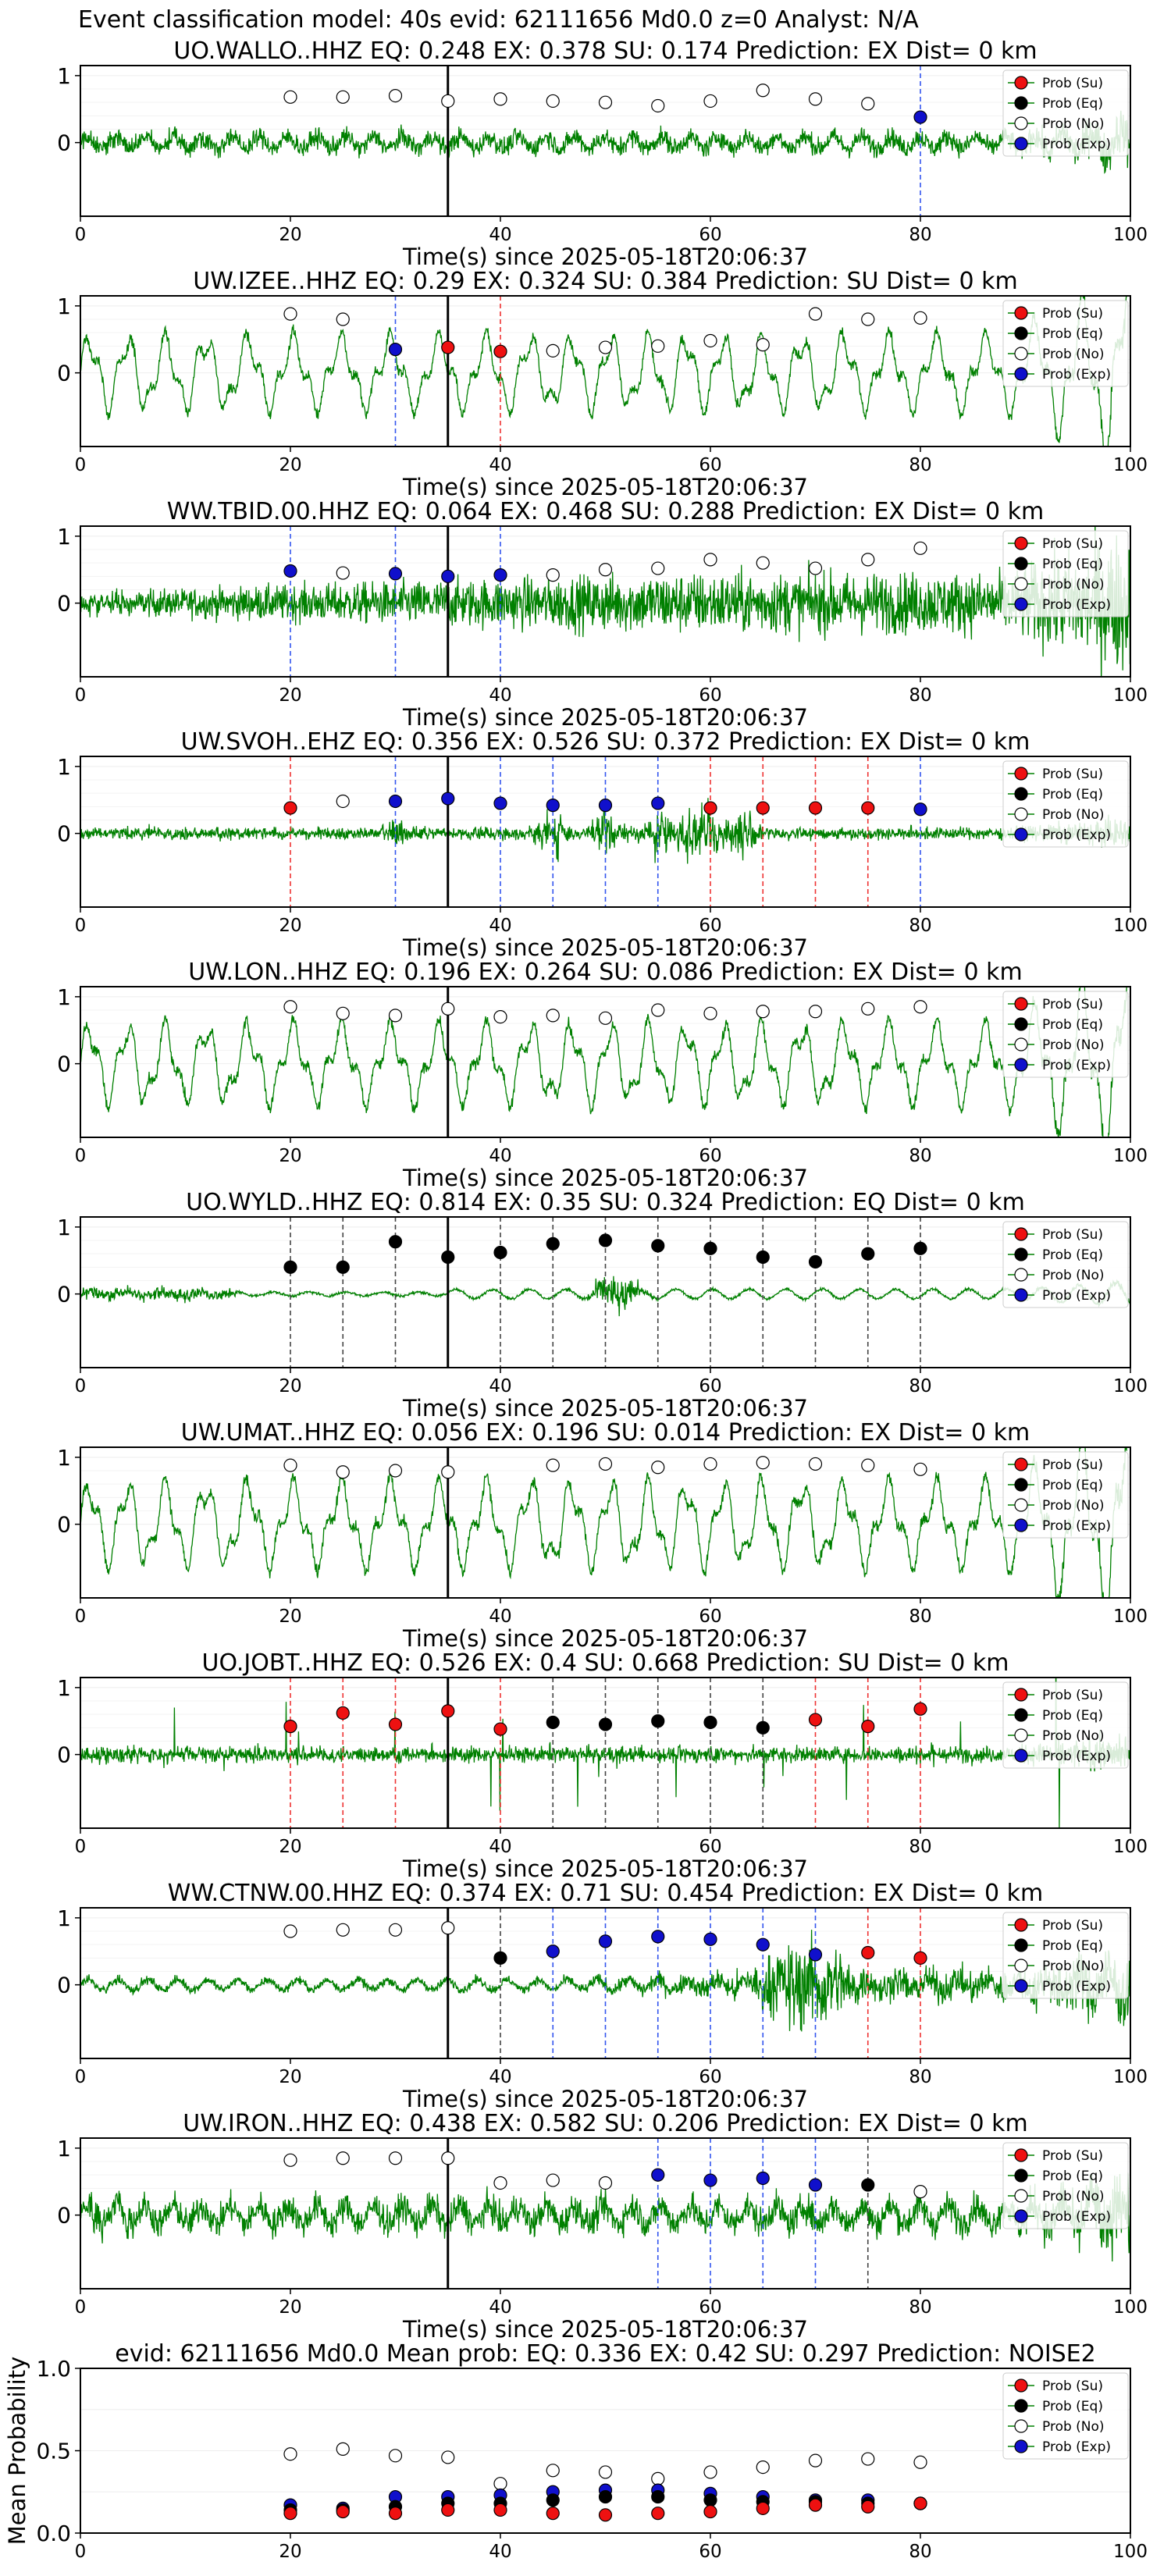 The image size is (1171, 2576). I want to click on y-axis-label: Mean Probability, so click(17, 2451).